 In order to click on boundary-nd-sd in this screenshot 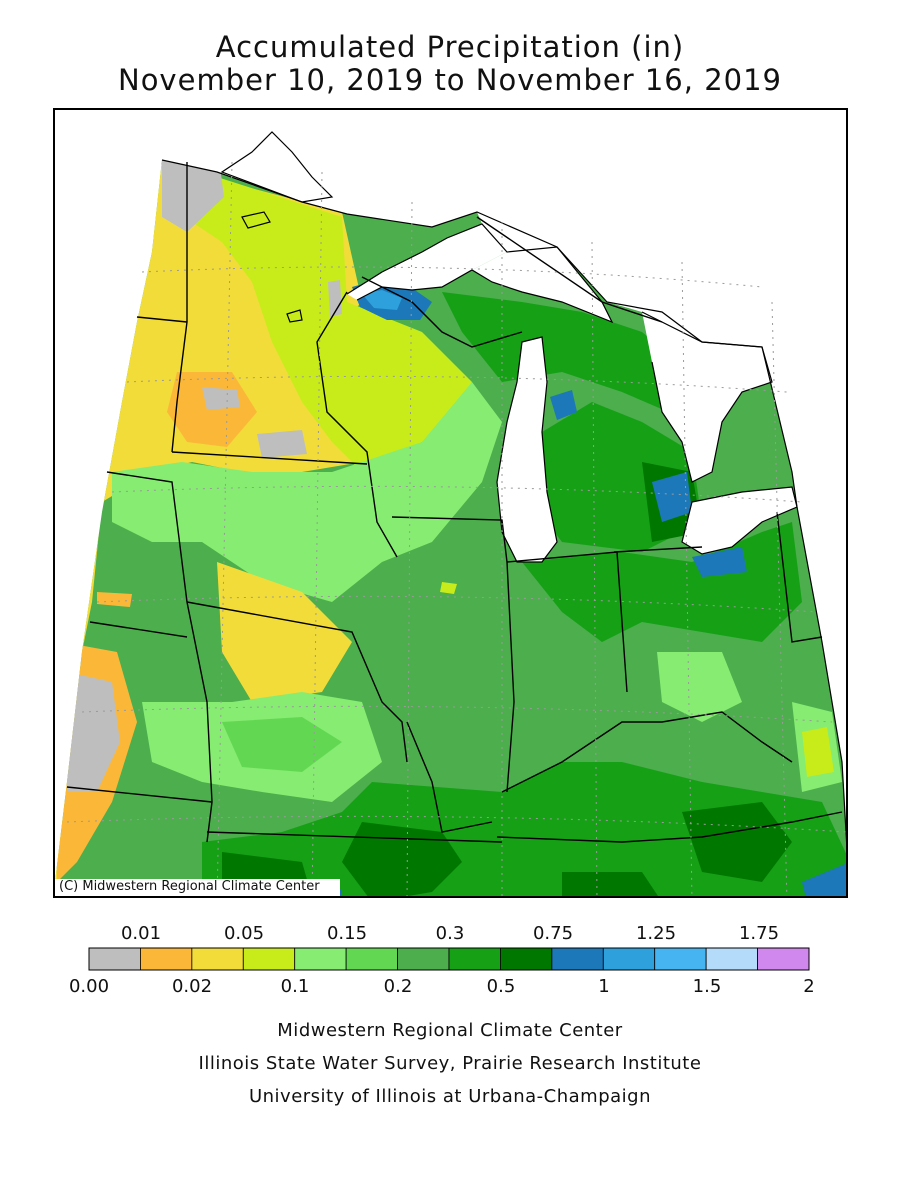, I will do `click(162, 319)`.